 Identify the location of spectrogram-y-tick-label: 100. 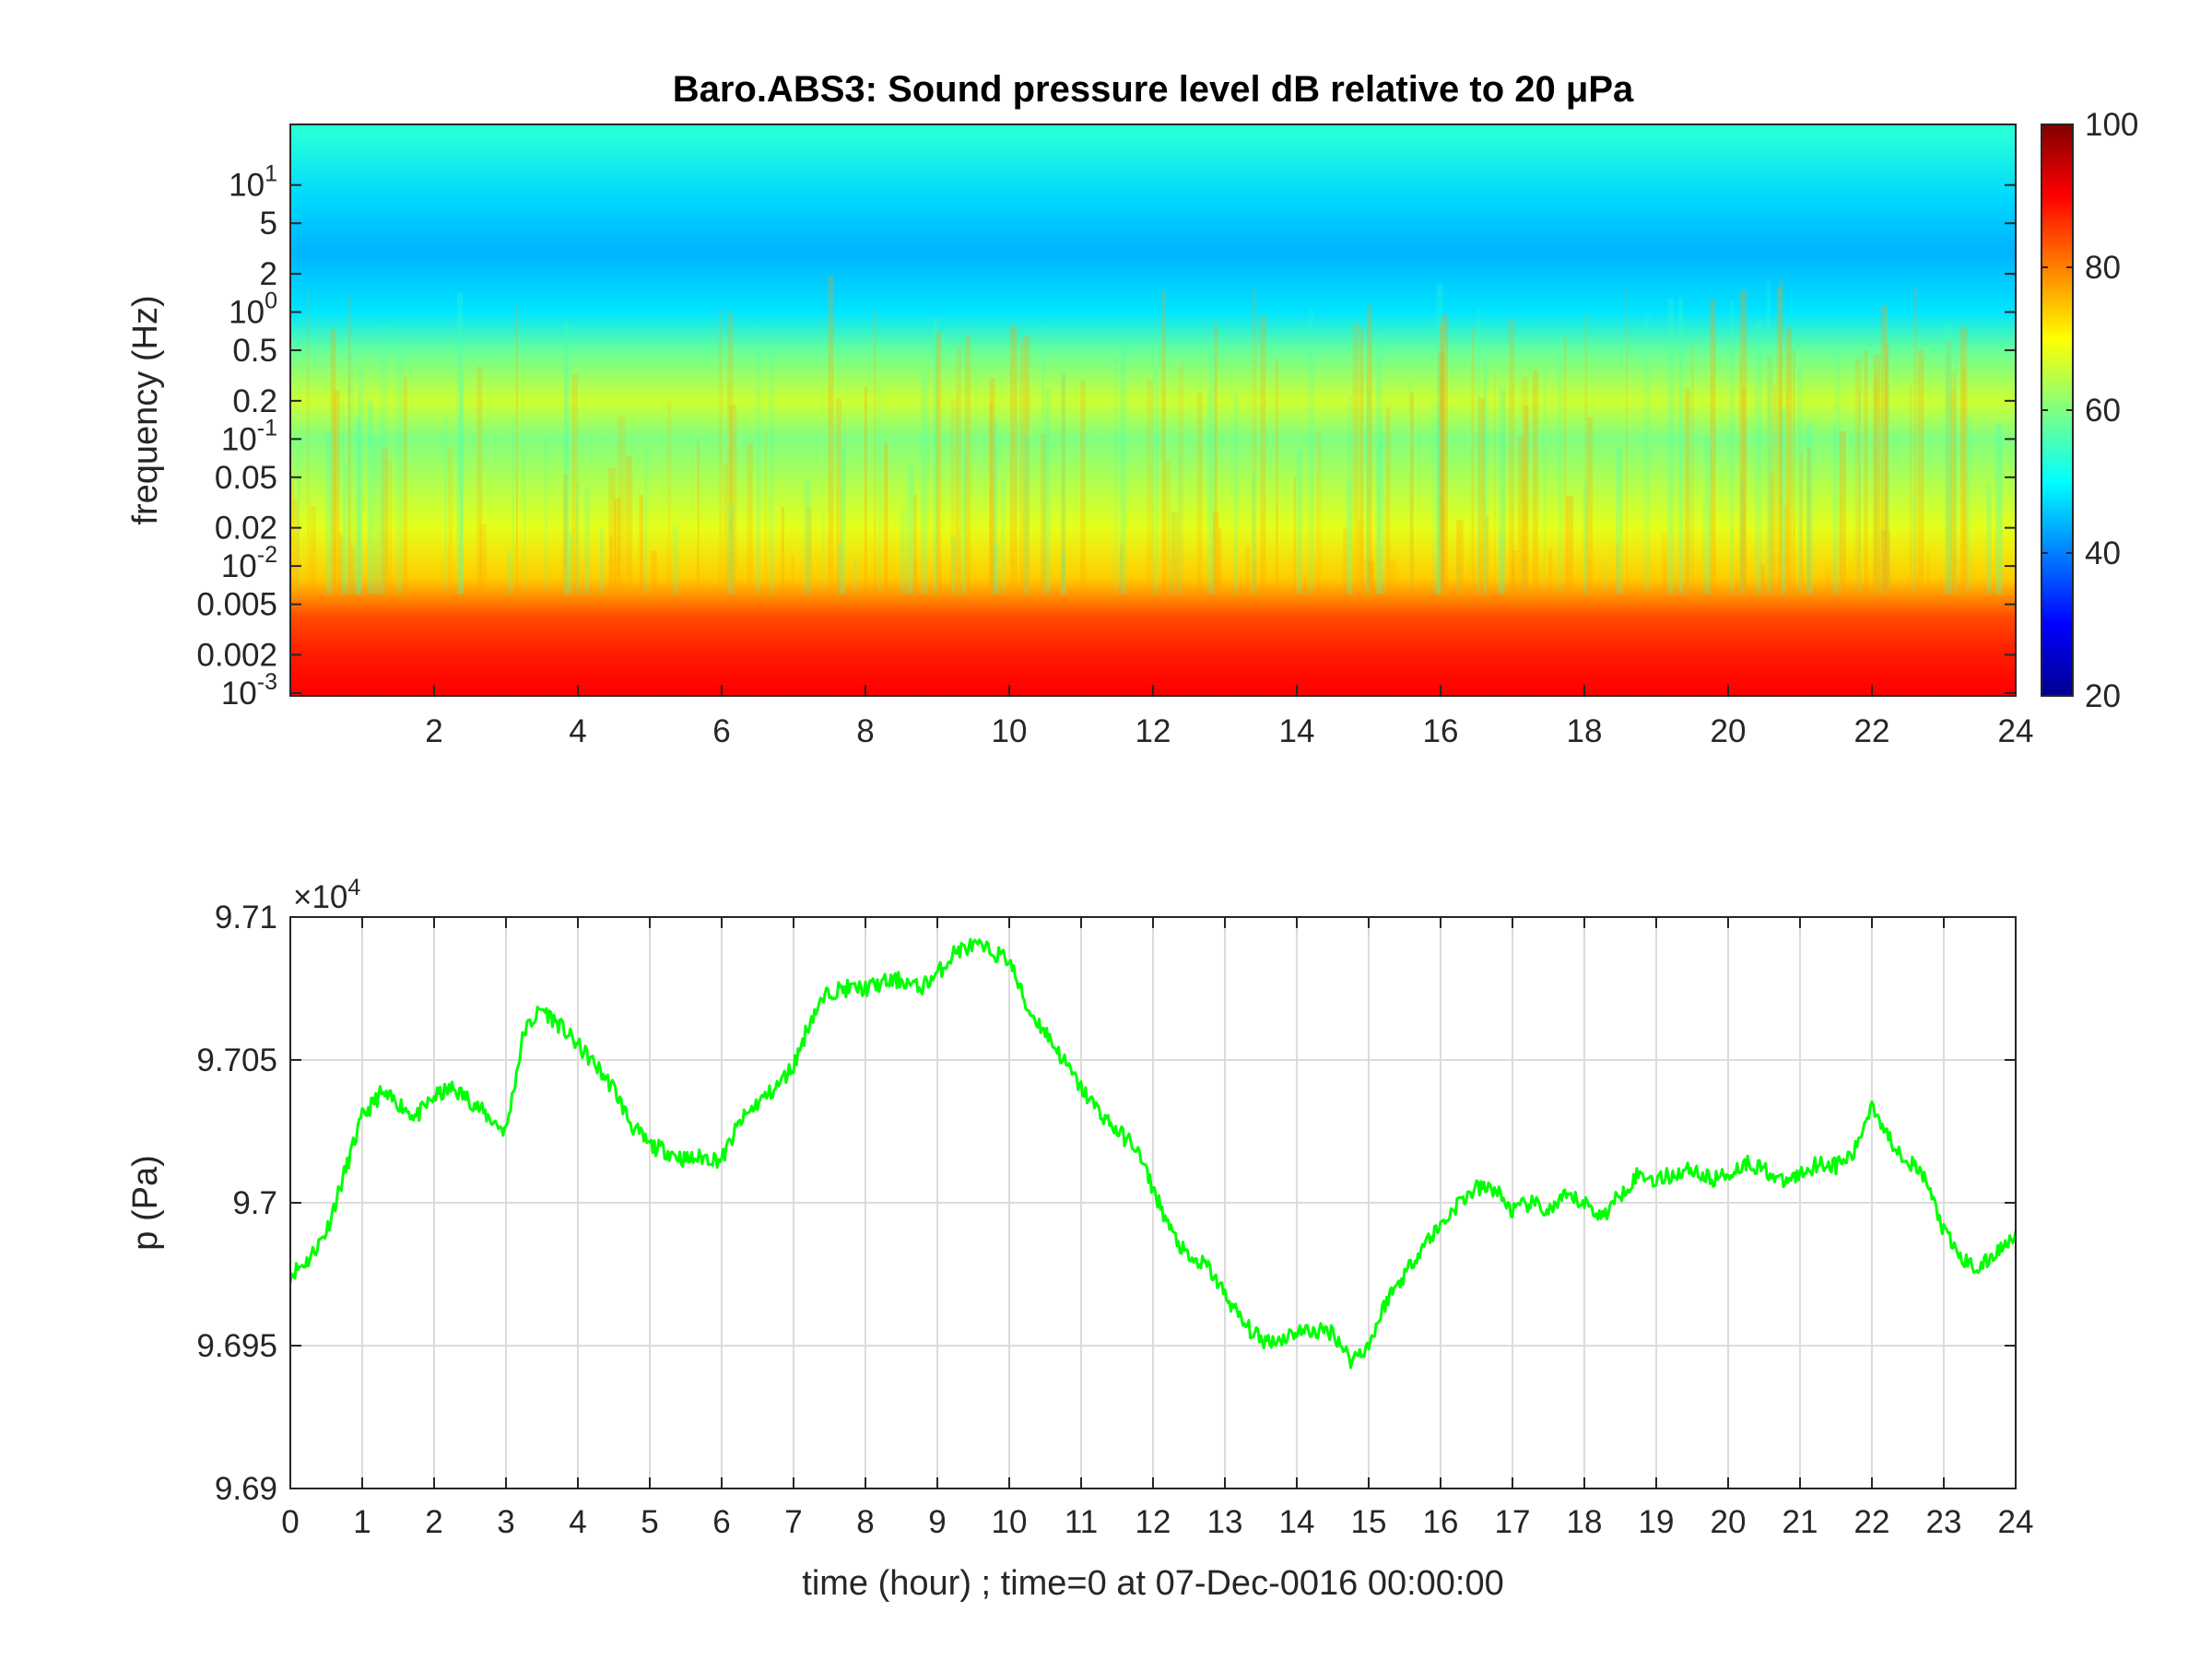
(253, 309).